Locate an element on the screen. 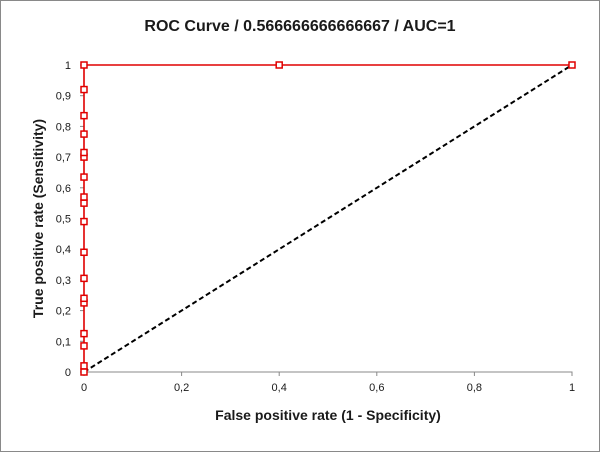 This screenshot has width=600, height=452. x-tick-label: 0,2 is located at coordinates (181, 388).